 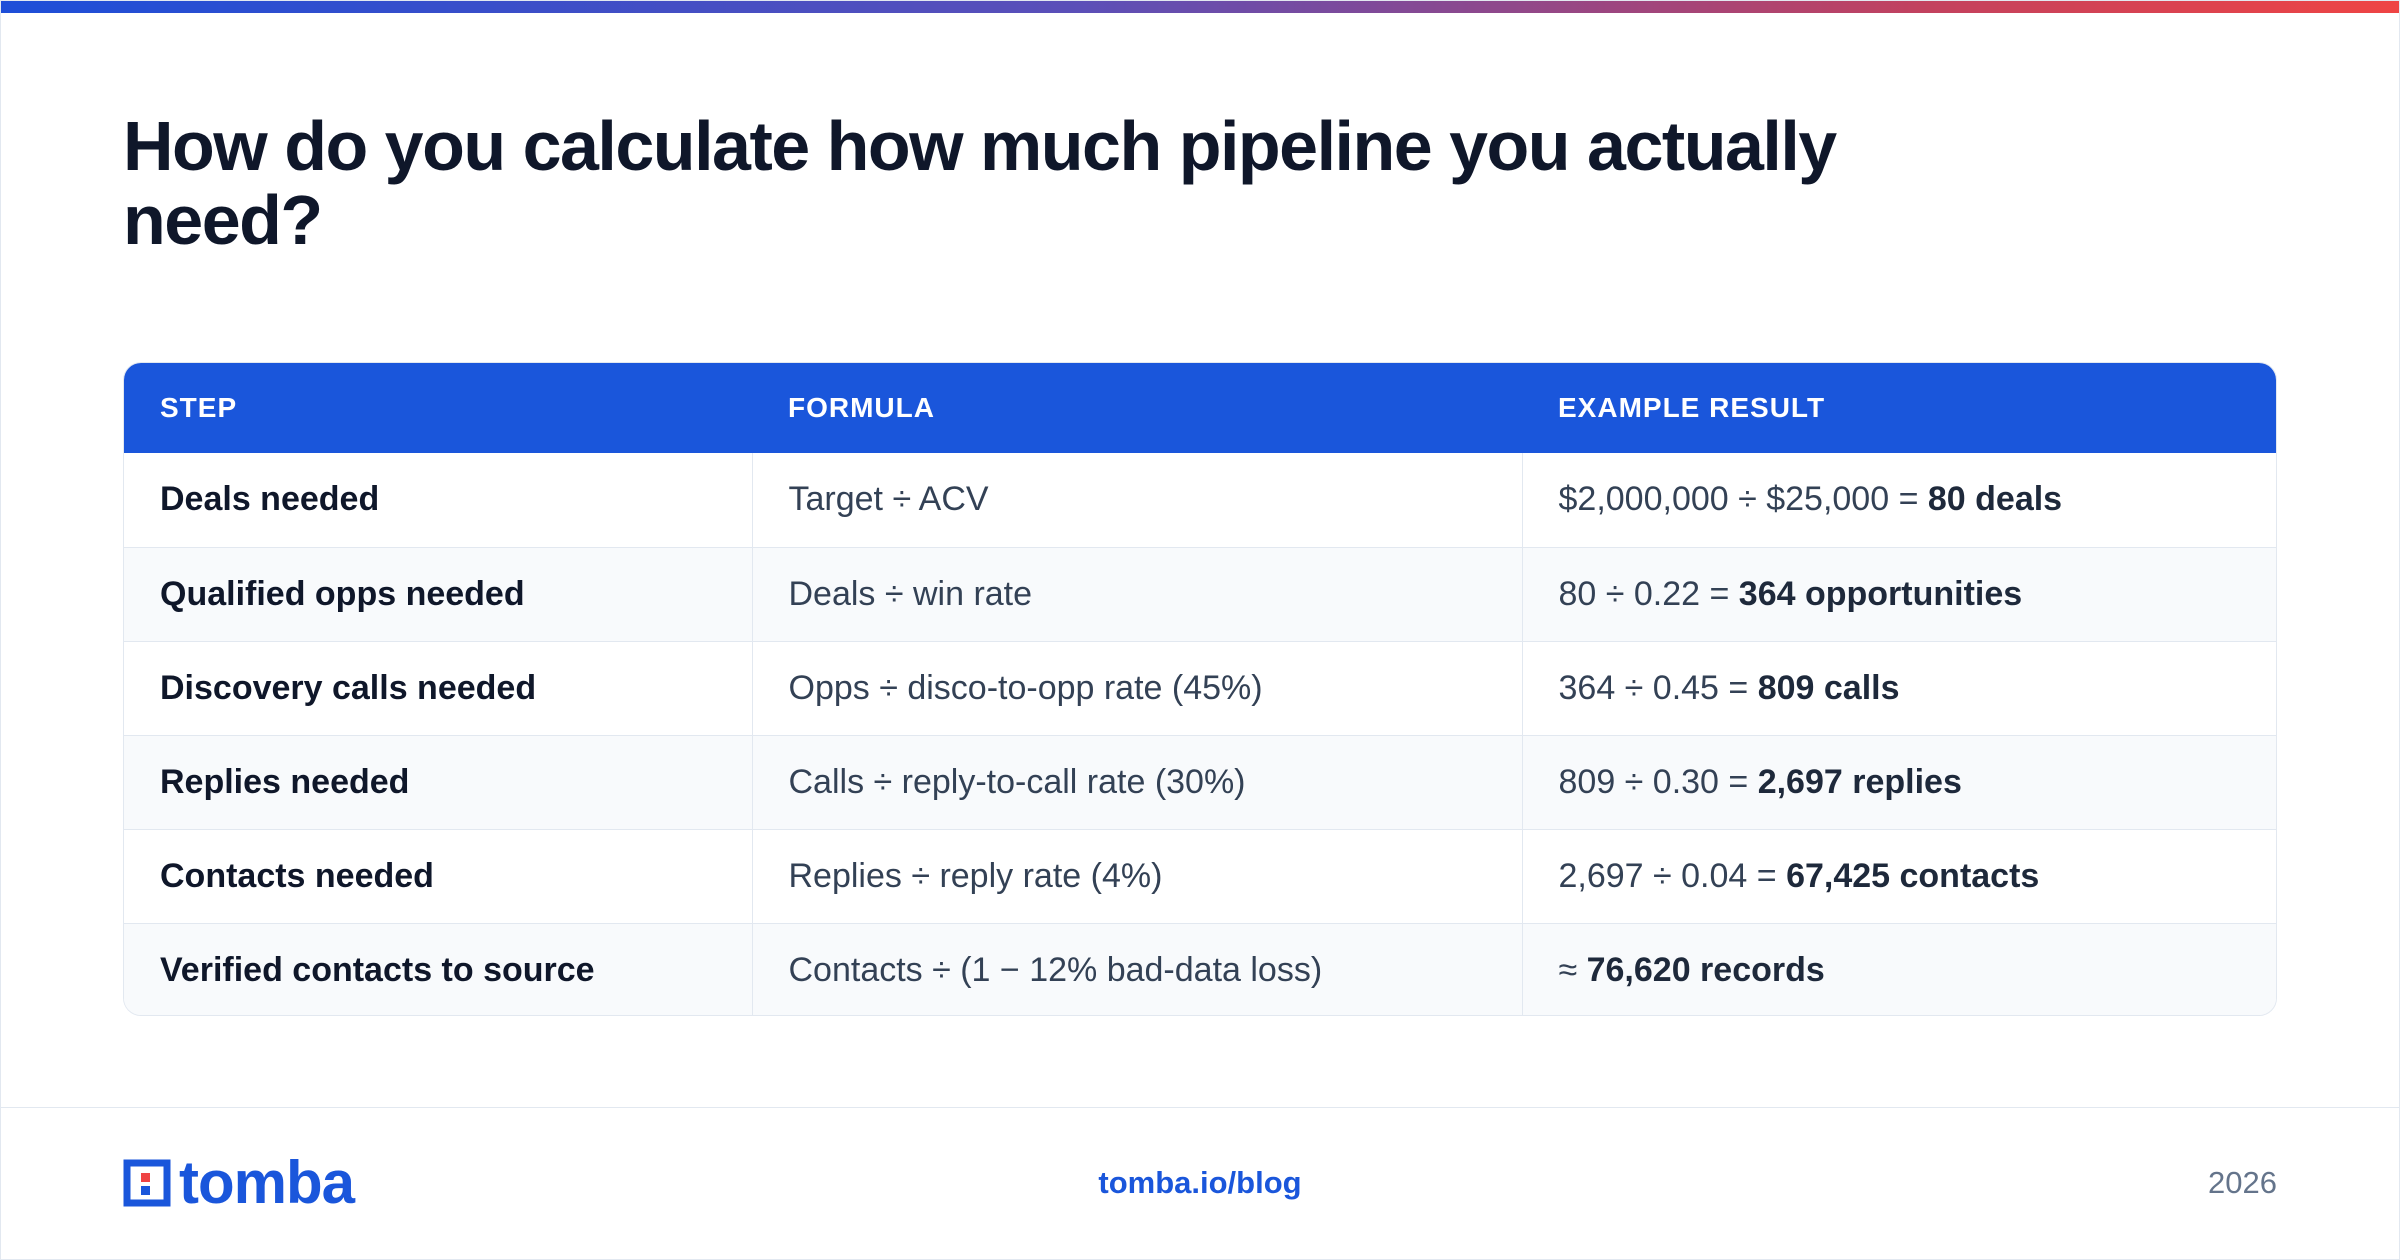 What do you see at coordinates (438, 687) in the screenshot?
I see `step-cell: Discovery calls needed` at bounding box center [438, 687].